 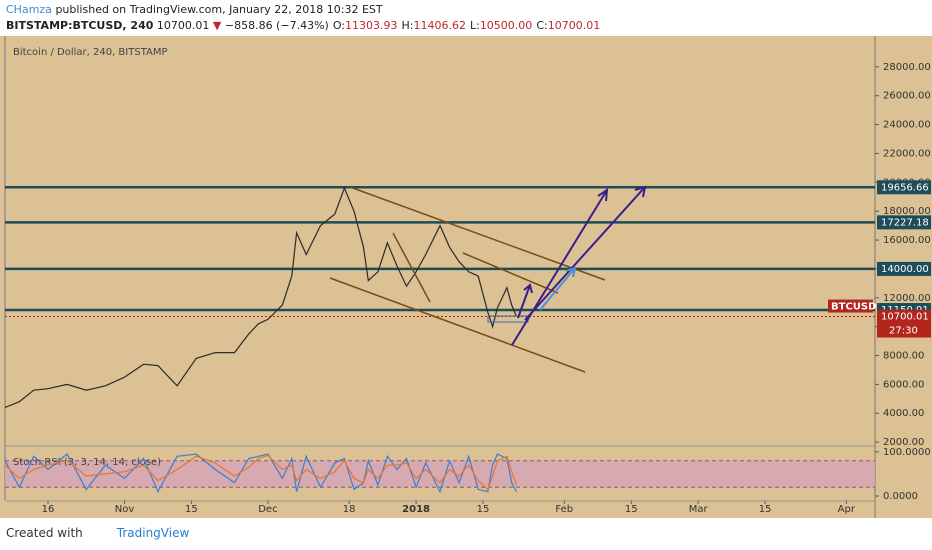 What do you see at coordinates (907, 153) in the screenshot?
I see `y-tick-label: 22000.00` at bounding box center [907, 153].